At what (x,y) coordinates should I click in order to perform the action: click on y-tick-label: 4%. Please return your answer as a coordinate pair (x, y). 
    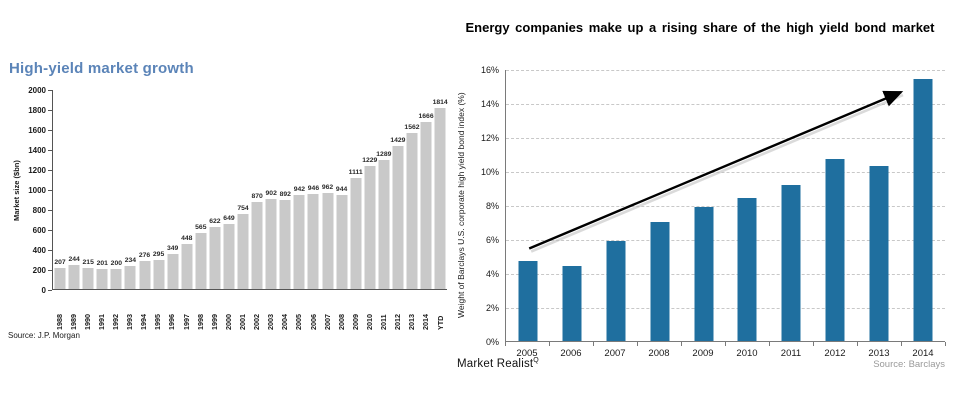
    Looking at the image, I should click on (492, 273).